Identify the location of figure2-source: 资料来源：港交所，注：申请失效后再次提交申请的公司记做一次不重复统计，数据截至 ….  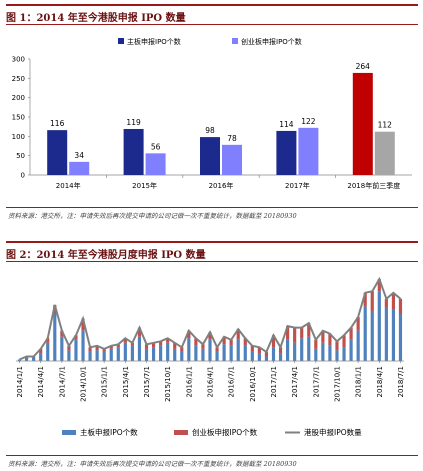
(152, 464).